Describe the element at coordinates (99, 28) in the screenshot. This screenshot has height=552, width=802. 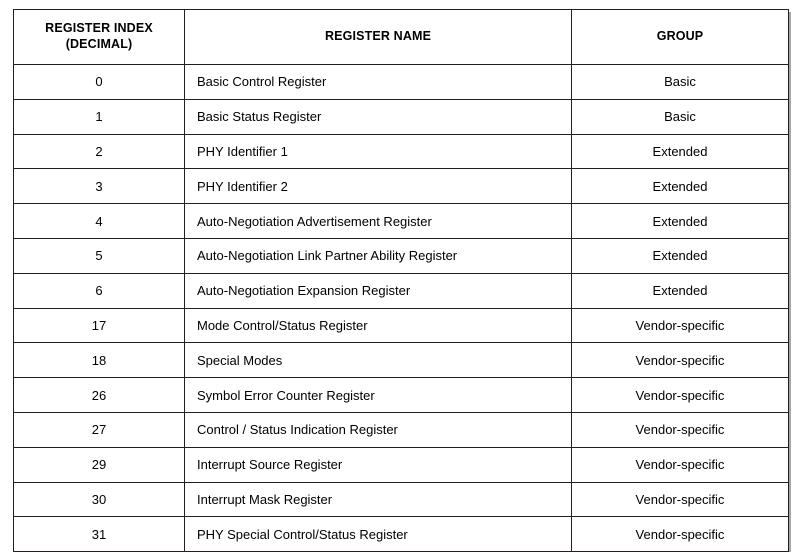
I see `column-header-register-index-line1: REGISTER INDEX` at that location.